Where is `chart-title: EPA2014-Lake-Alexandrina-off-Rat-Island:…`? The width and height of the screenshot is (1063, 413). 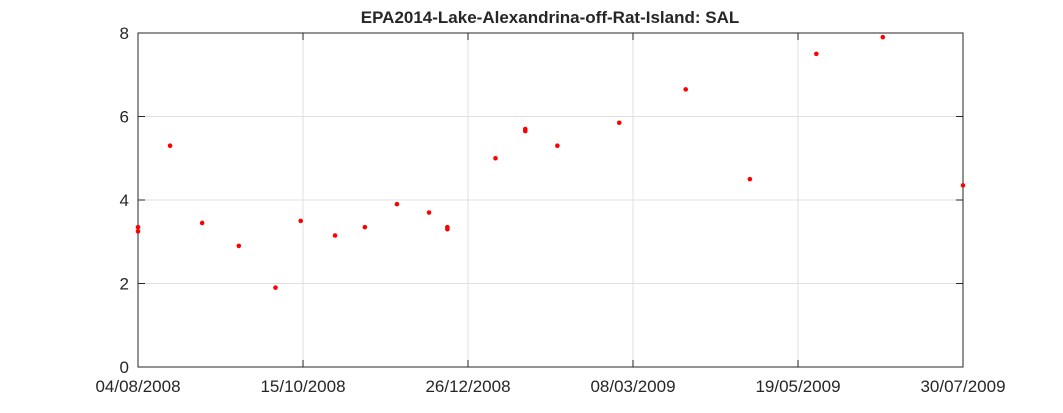 chart-title: EPA2014-Lake-Alexandrina-off-Rat-Island:… is located at coordinates (550, 17).